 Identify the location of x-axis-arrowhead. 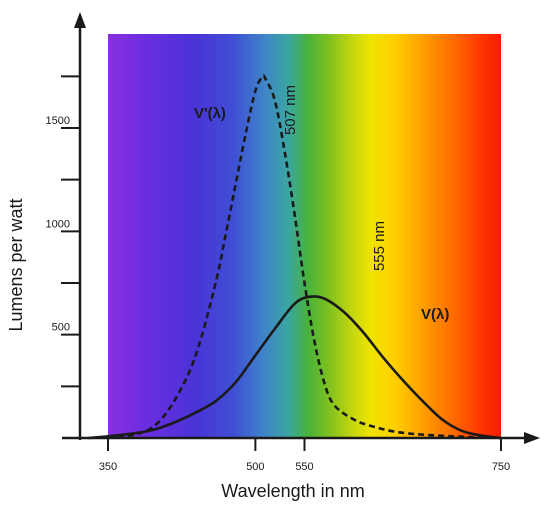
(532, 438).